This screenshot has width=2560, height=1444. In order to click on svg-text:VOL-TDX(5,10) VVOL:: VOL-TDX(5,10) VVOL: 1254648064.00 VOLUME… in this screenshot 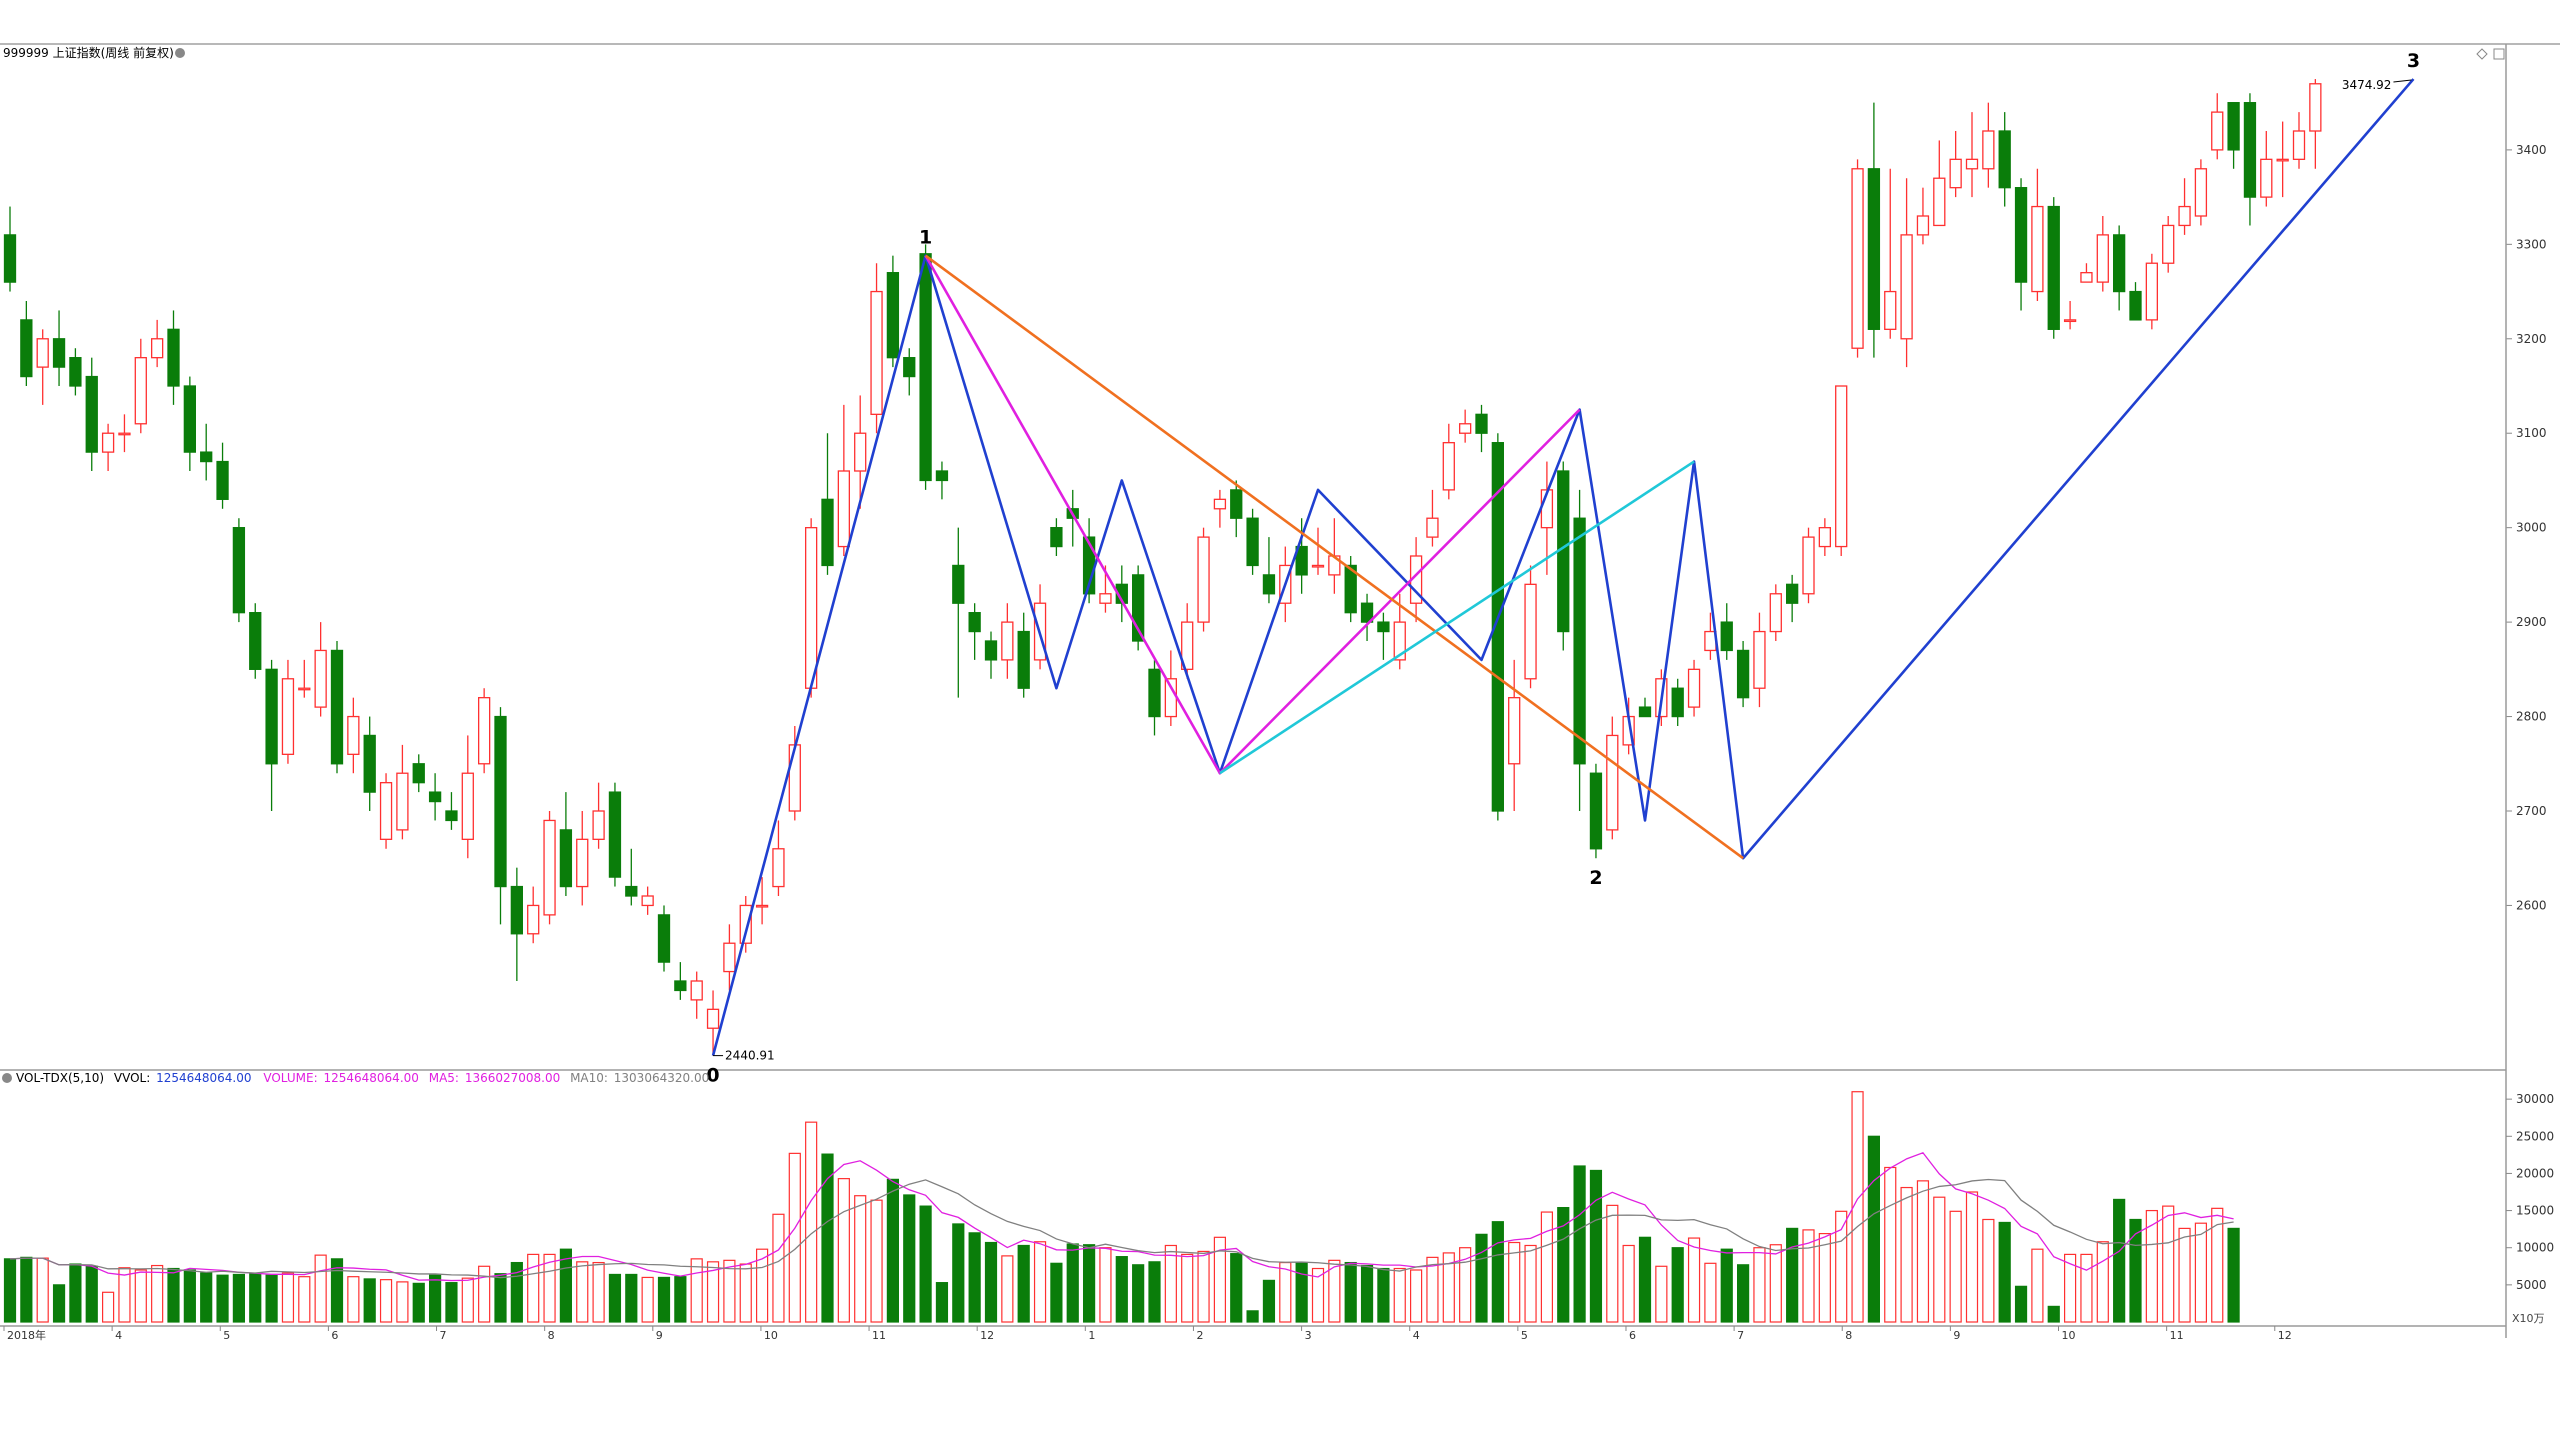, I will do `click(362, 1078)`.